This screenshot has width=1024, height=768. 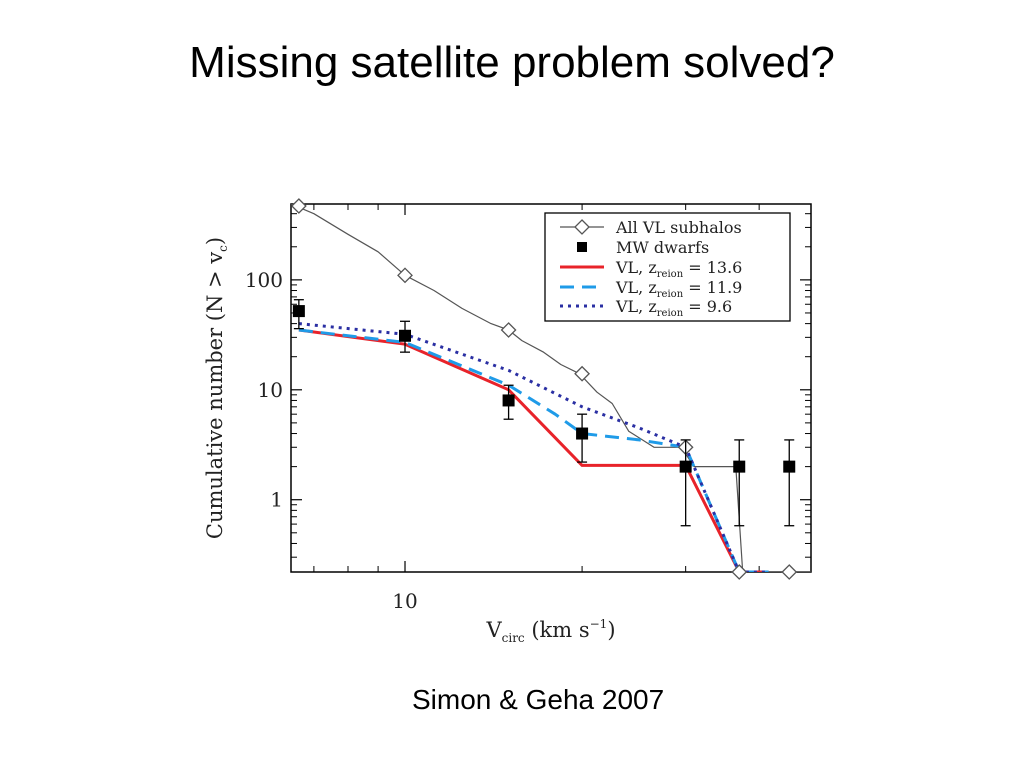 I want to click on y-tick-label: 100, so click(x=264, y=280).